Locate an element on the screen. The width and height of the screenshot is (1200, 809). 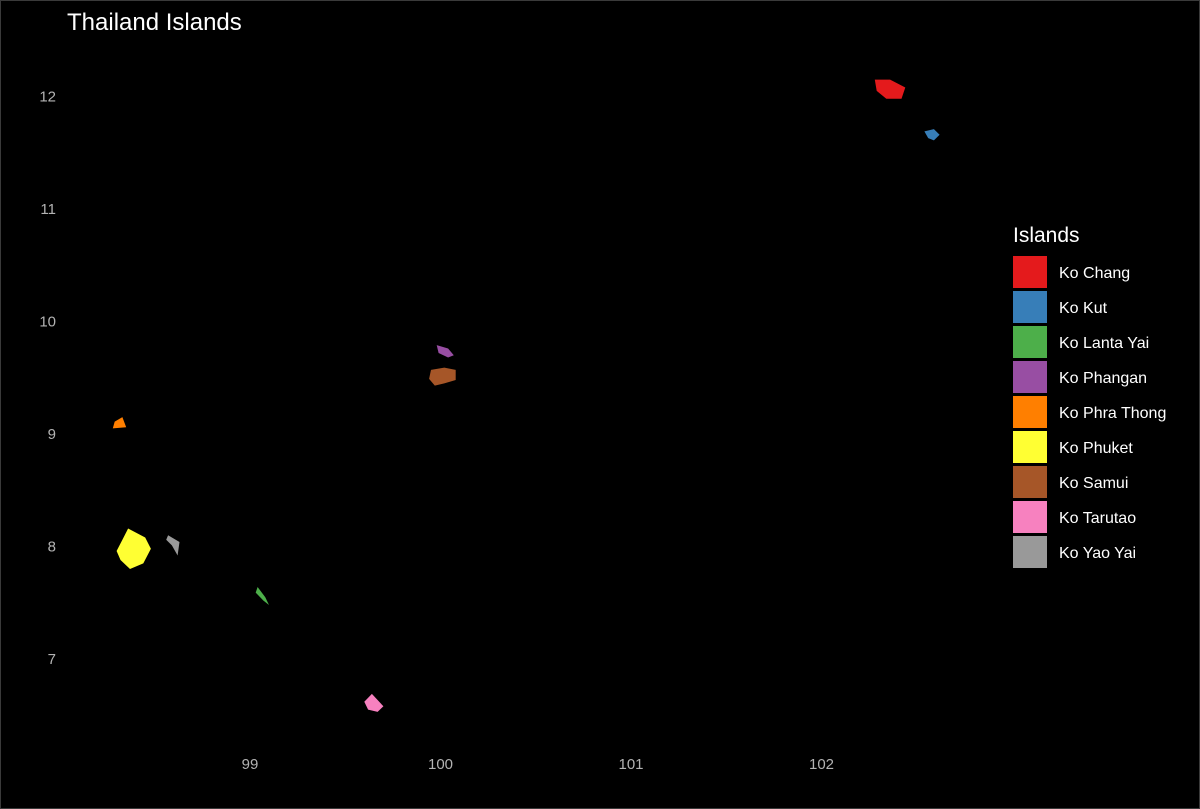
x-tick-label: 100 is located at coordinates (440, 764).